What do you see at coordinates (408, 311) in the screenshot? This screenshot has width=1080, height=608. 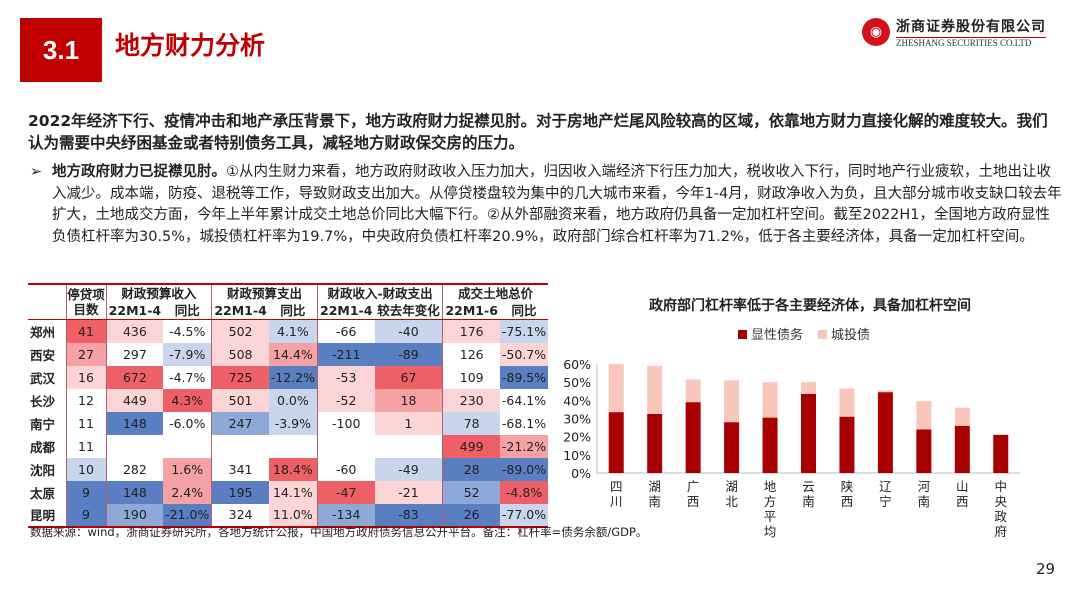 I see `sub-header: 较去年变化` at bounding box center [408, 311].